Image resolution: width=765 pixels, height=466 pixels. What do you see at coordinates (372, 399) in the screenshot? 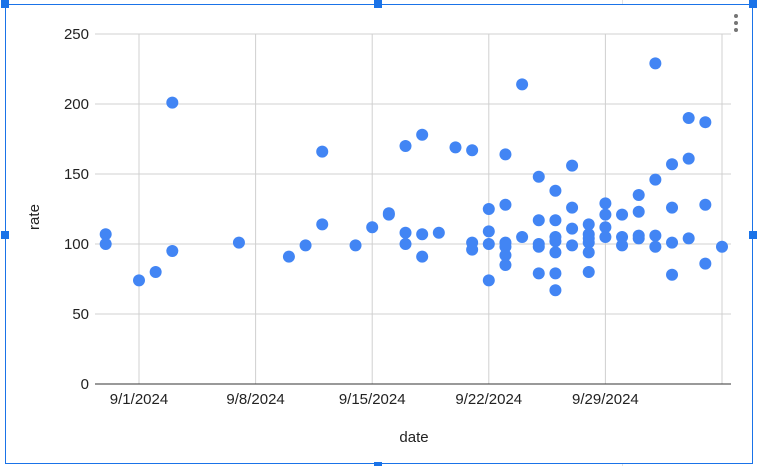
I see `x-tick-label: 9/15/2024` at bounding box center [372, 399].